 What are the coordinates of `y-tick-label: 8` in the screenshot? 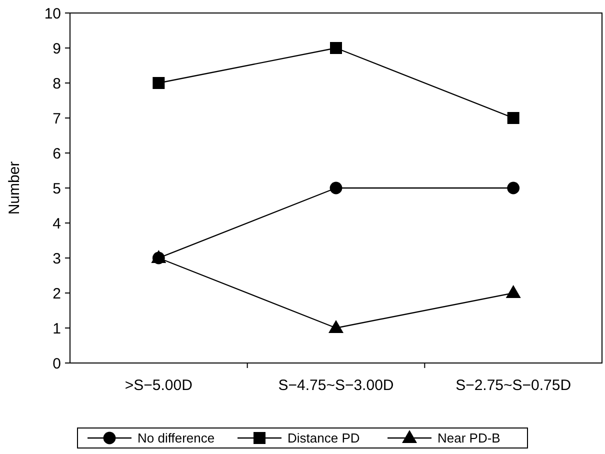 It's located at (56, 83).